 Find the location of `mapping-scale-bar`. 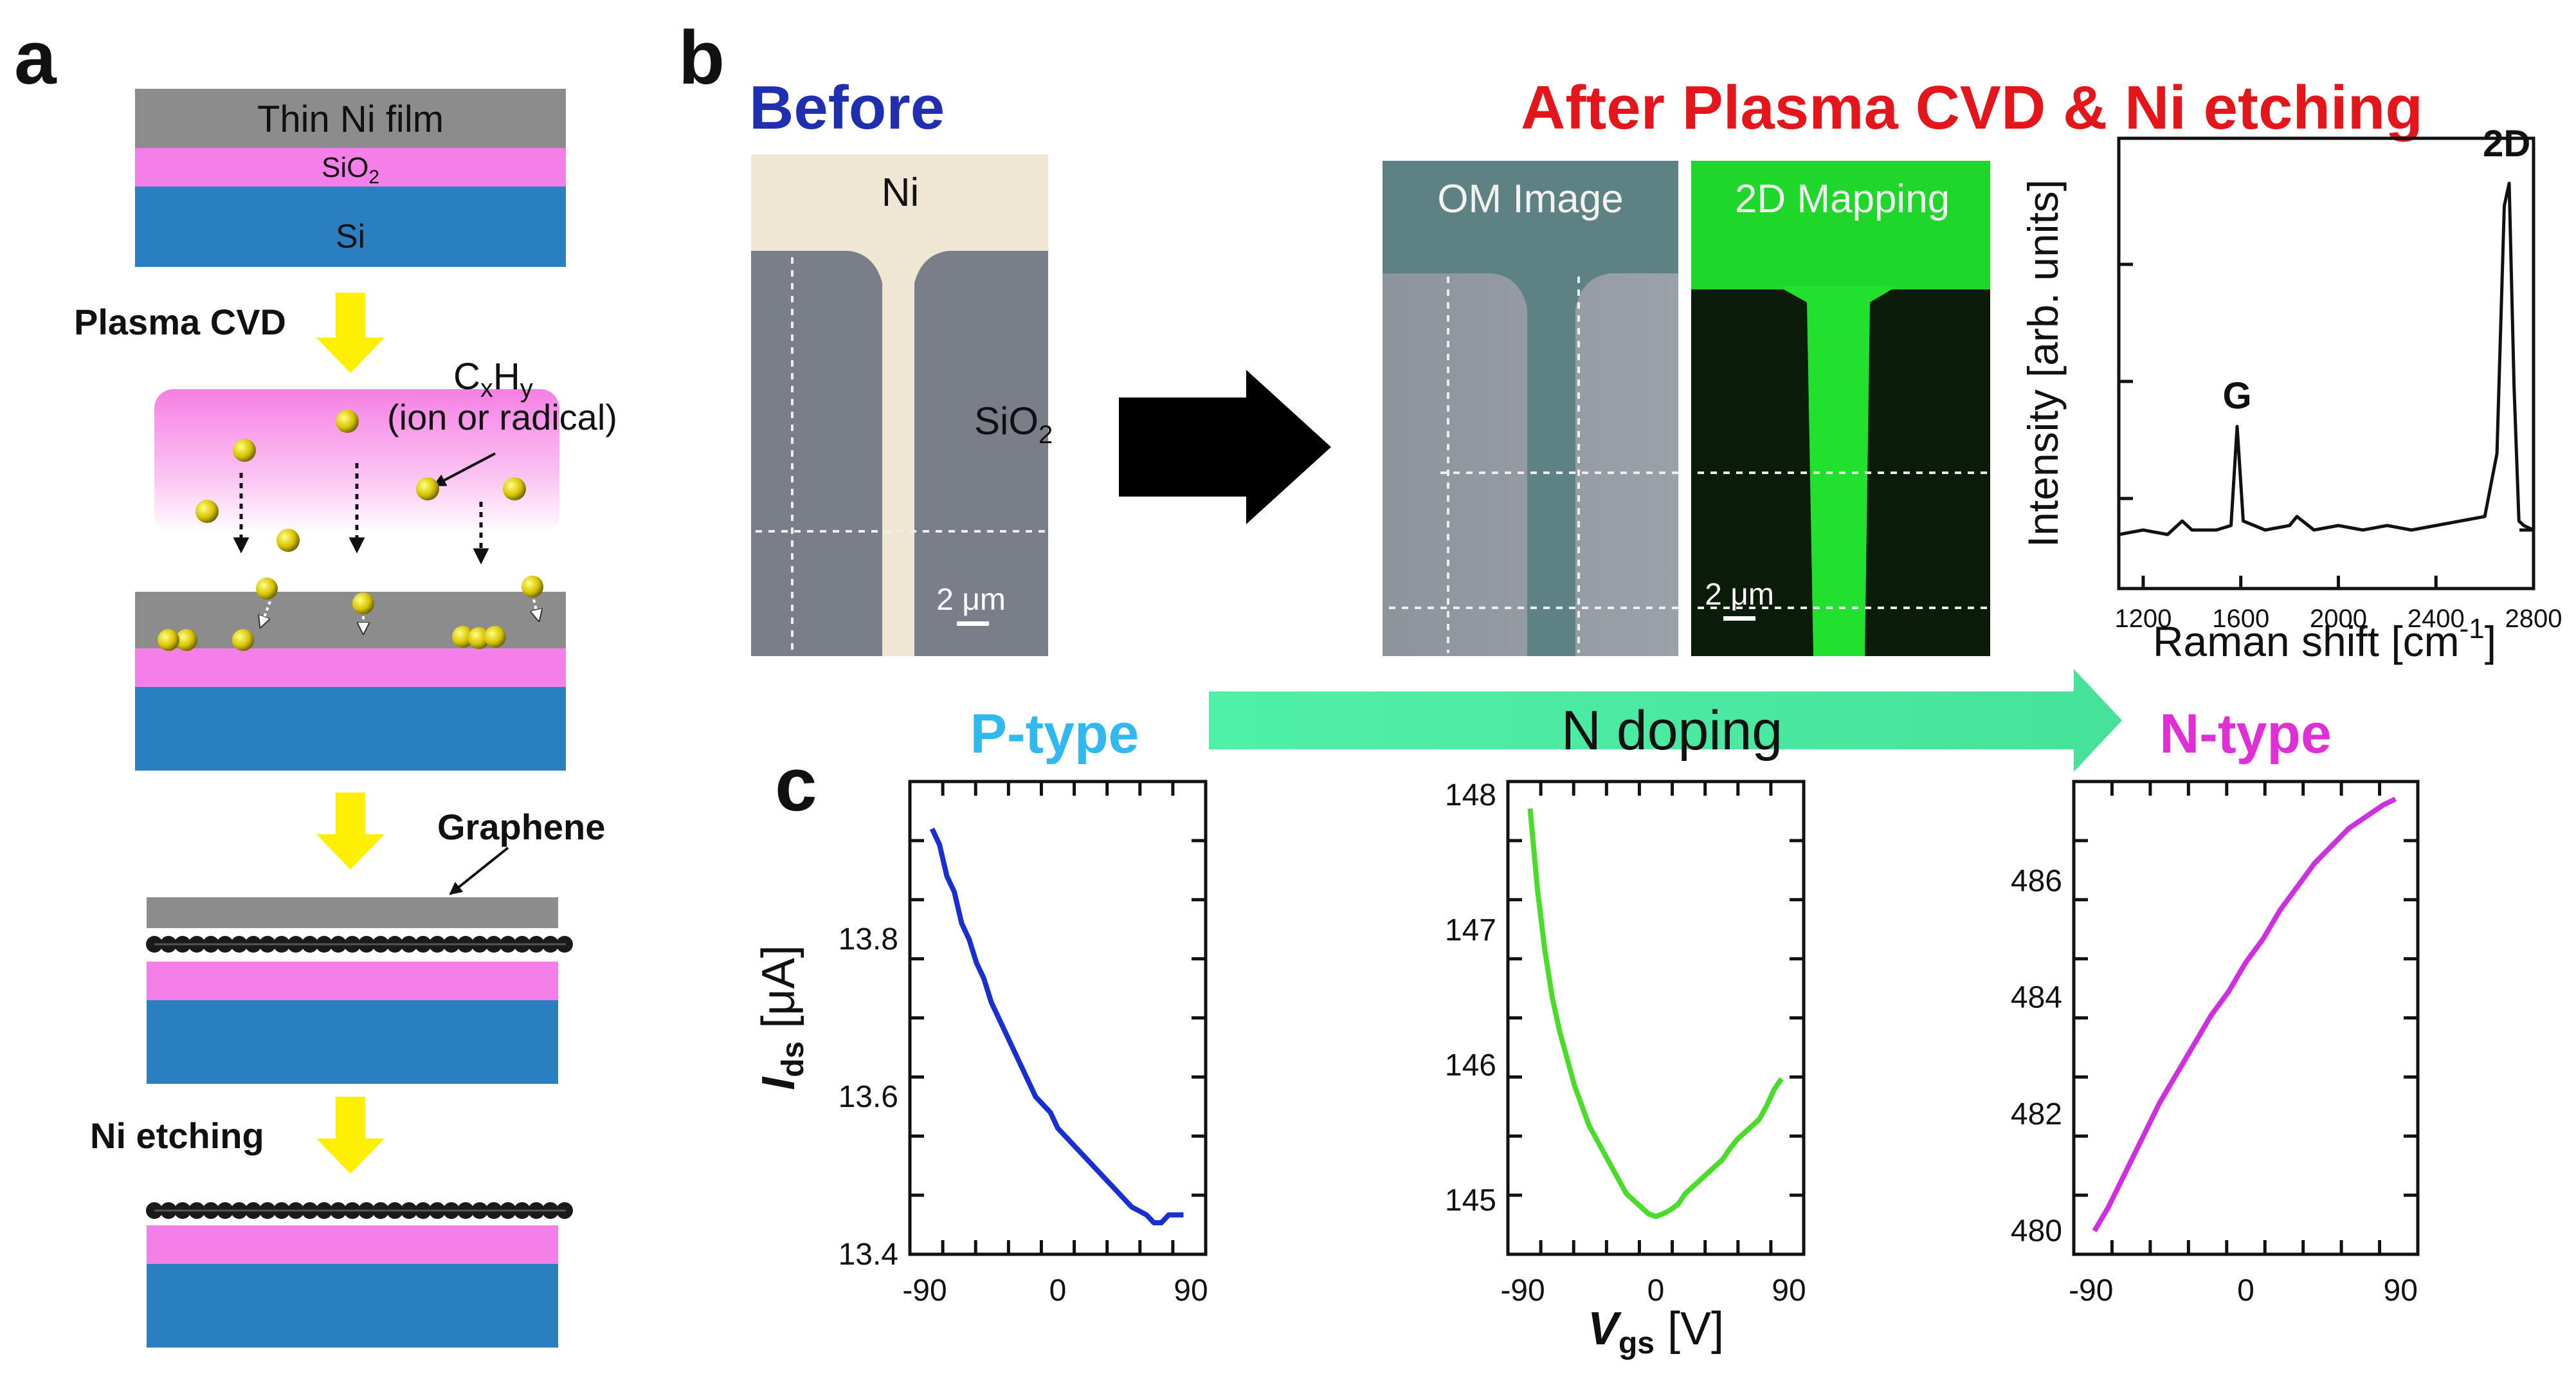

mapping-scale-bar is located at coordinates (1739, 618).